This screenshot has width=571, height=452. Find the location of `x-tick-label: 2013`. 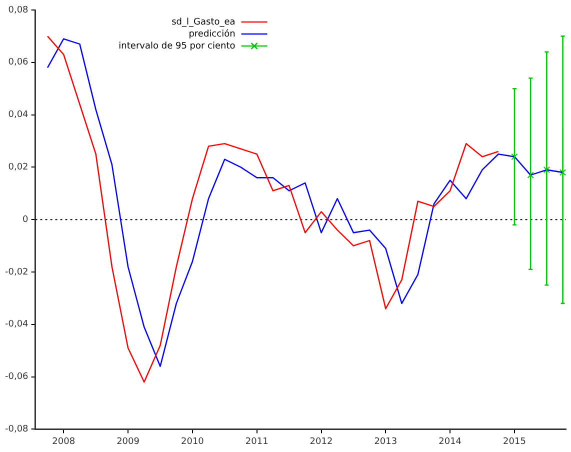

x-tick-label: 2013 is located at coordinates (386, 441).